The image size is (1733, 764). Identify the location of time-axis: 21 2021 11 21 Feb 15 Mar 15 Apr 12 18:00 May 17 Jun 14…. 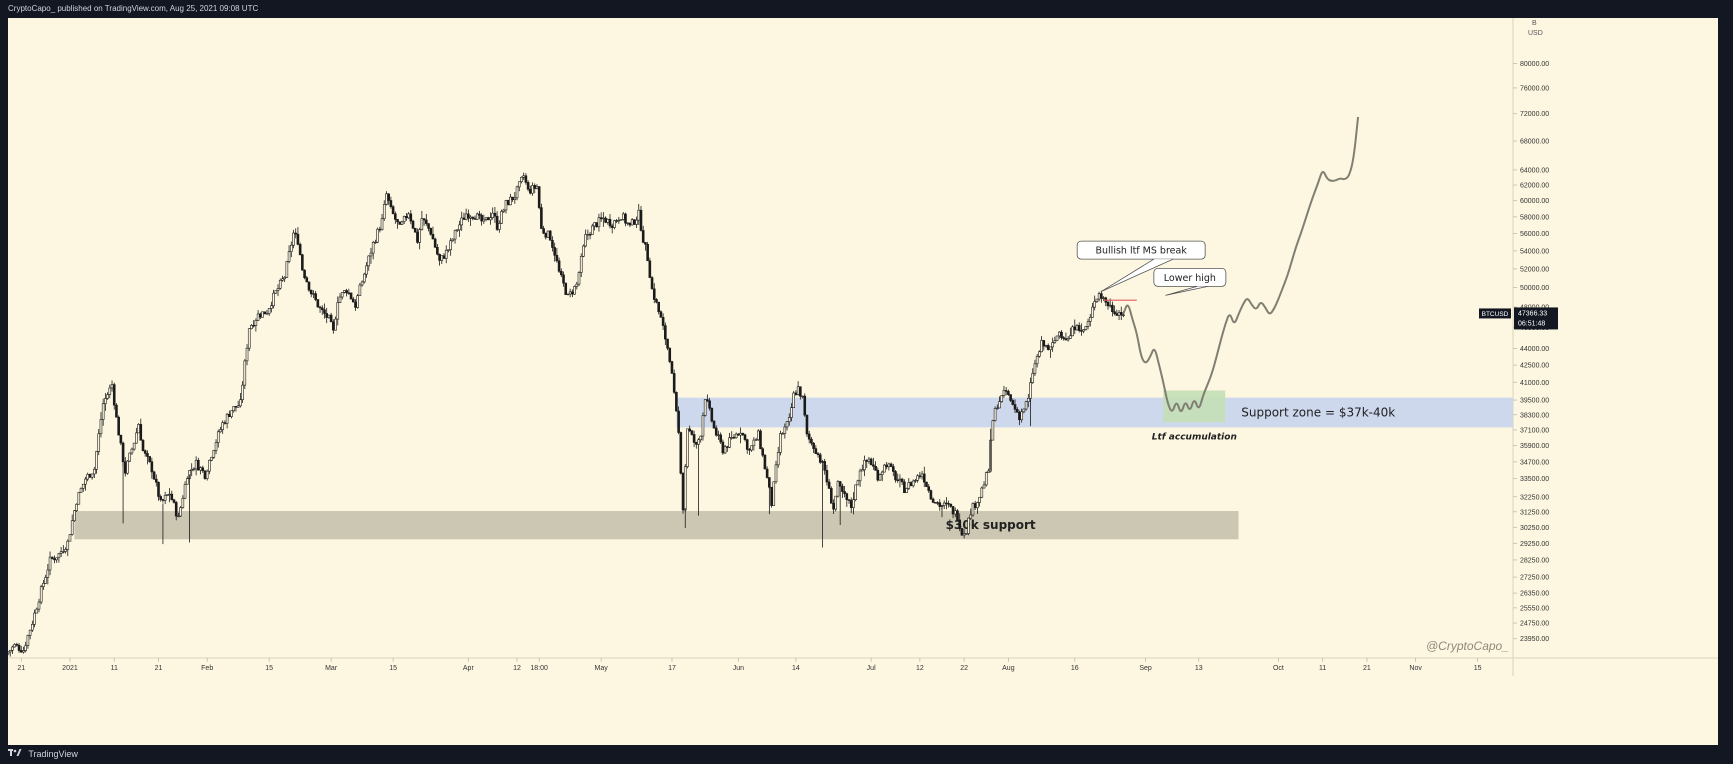
(749, 665).